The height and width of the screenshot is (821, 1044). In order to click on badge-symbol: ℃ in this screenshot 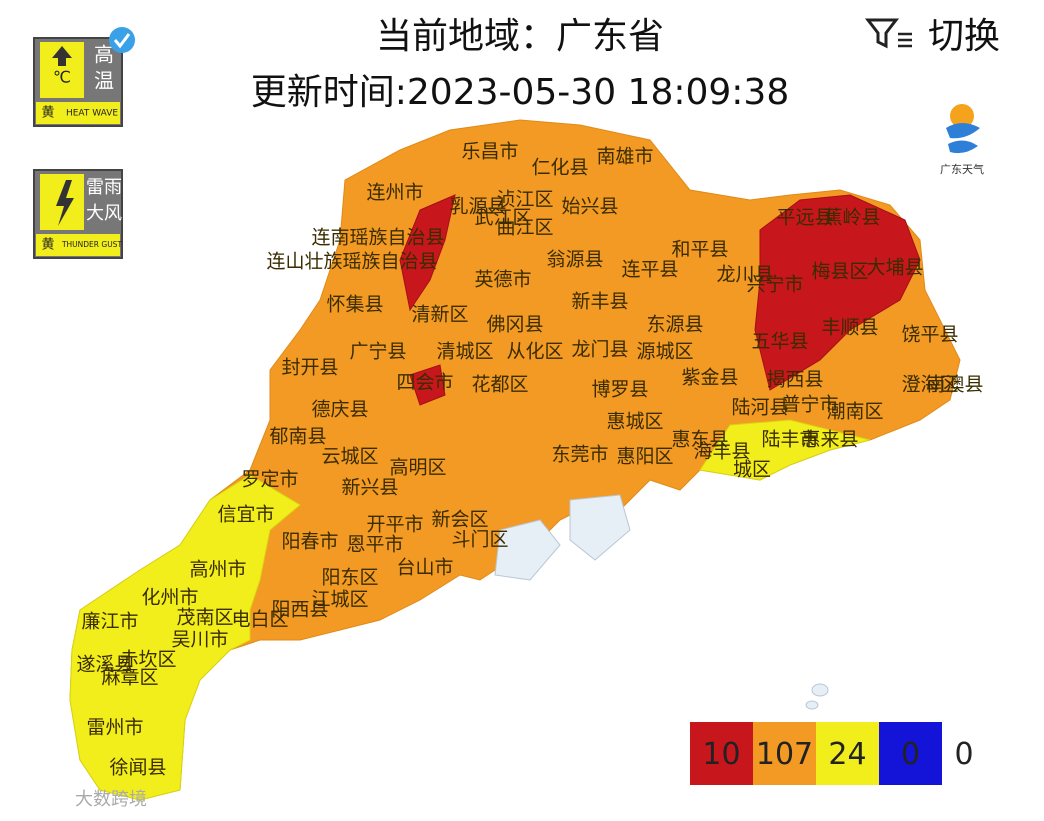, I will do `click(62, 77)`.